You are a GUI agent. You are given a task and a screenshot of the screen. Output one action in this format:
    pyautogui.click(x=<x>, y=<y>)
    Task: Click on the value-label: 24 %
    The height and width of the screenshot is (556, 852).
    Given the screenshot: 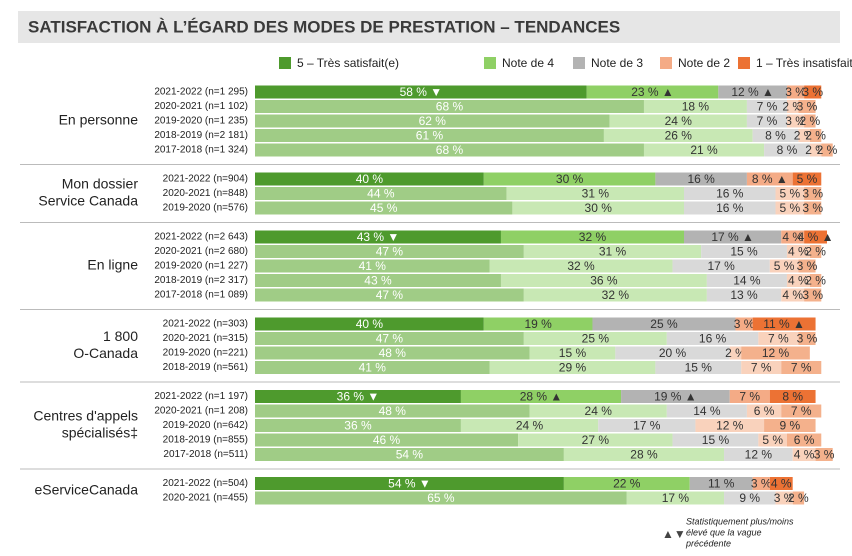 What is the action you would take?
    pyautogui.click(x=679, y=121)
    